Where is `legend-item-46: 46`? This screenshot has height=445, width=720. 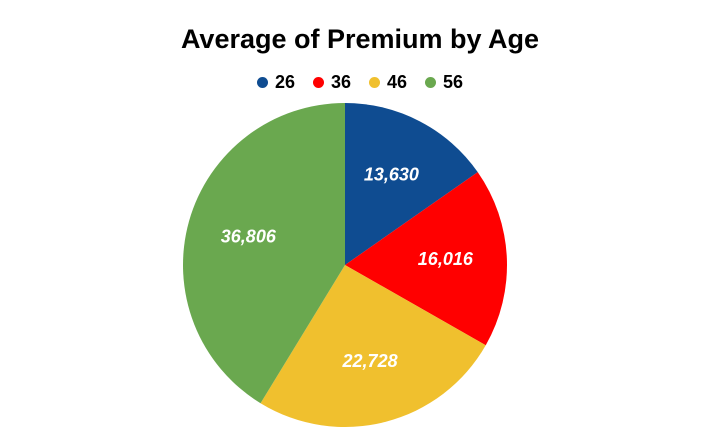 legend-item-46: 46 is located at coordinates (388, 82).